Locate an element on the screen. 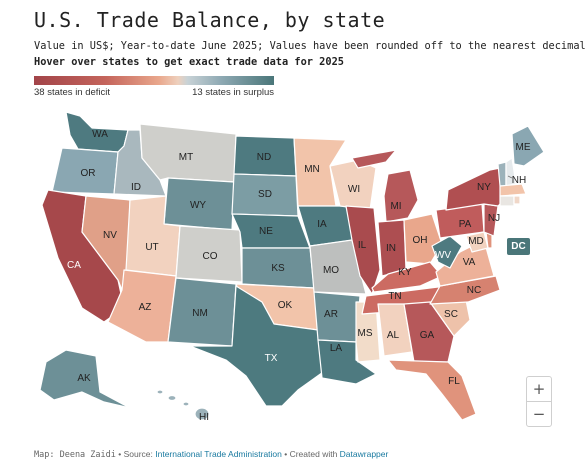 This screenshot has height=475, width=587. label-fl: FL is located at coordinates (454, 381).